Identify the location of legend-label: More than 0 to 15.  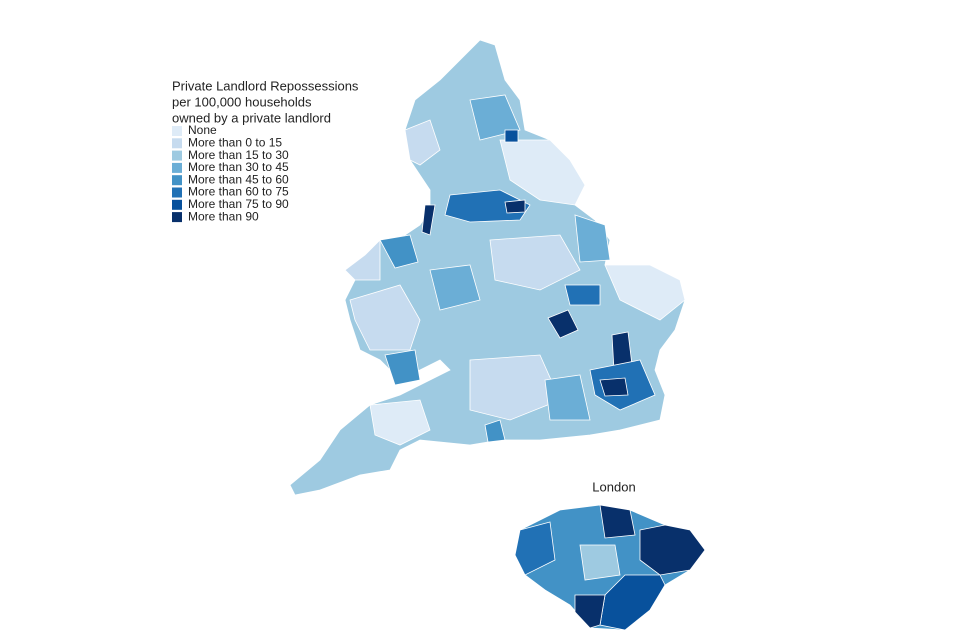
(235, 142).